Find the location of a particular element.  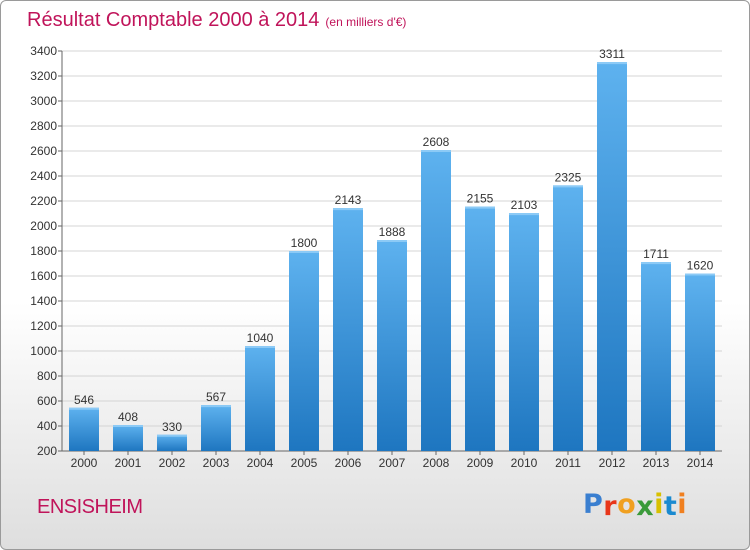

data-label: 2608 is located at coordinates (436, 142).